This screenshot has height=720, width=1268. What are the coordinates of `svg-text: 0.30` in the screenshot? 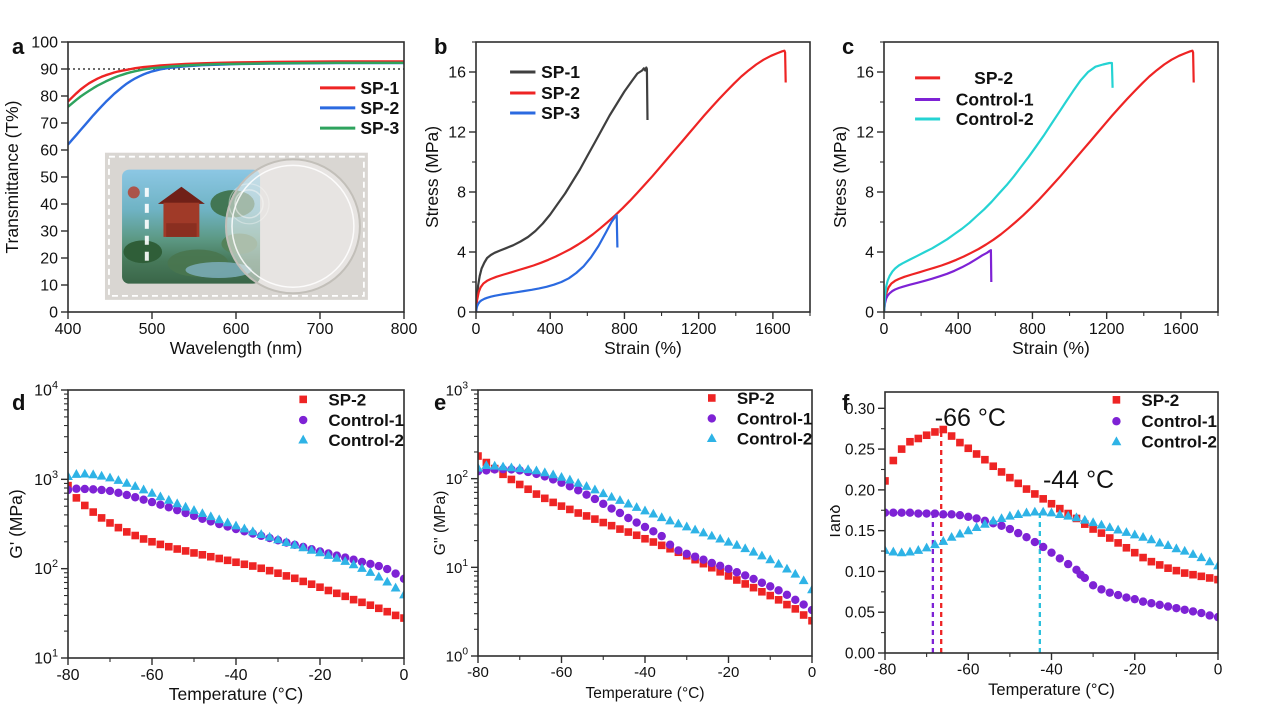 It's located at (860, 409).